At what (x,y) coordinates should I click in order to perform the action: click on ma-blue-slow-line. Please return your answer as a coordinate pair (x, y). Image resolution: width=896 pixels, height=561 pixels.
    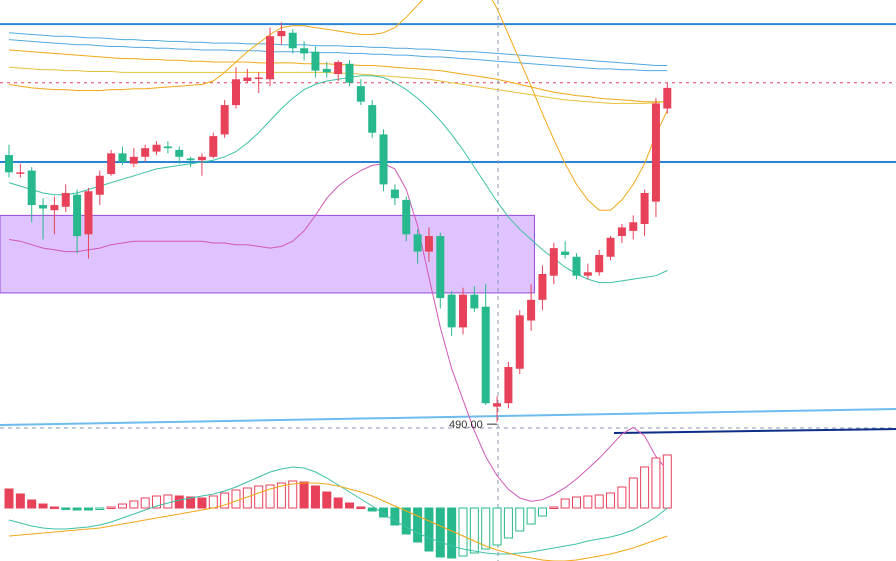
    Looking at the image, I should click on (338, 49).